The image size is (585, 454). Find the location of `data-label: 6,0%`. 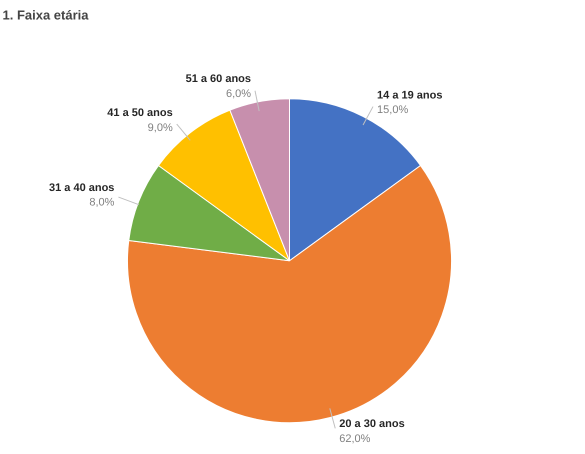

data-label: 6,0% is located at coordinates (239, 94).